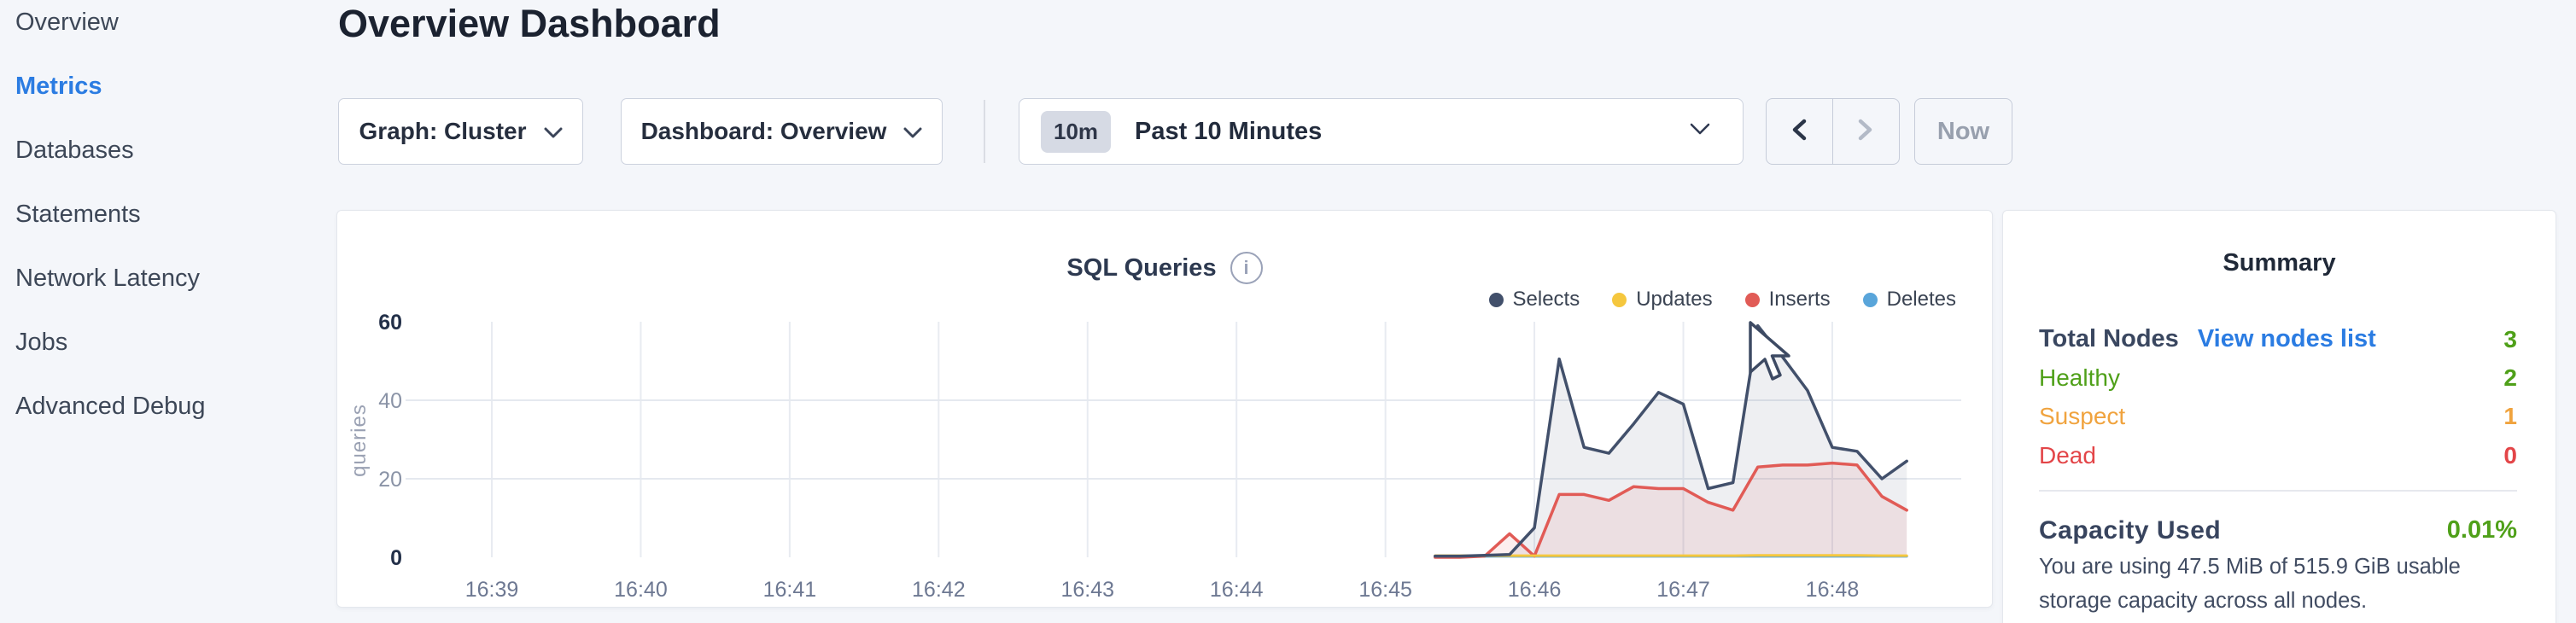  What do you see at coordinates (59, 86) in the screenshot?
I see `sidebar-item-metrics: Metrics` at bounding box center [59, 86].